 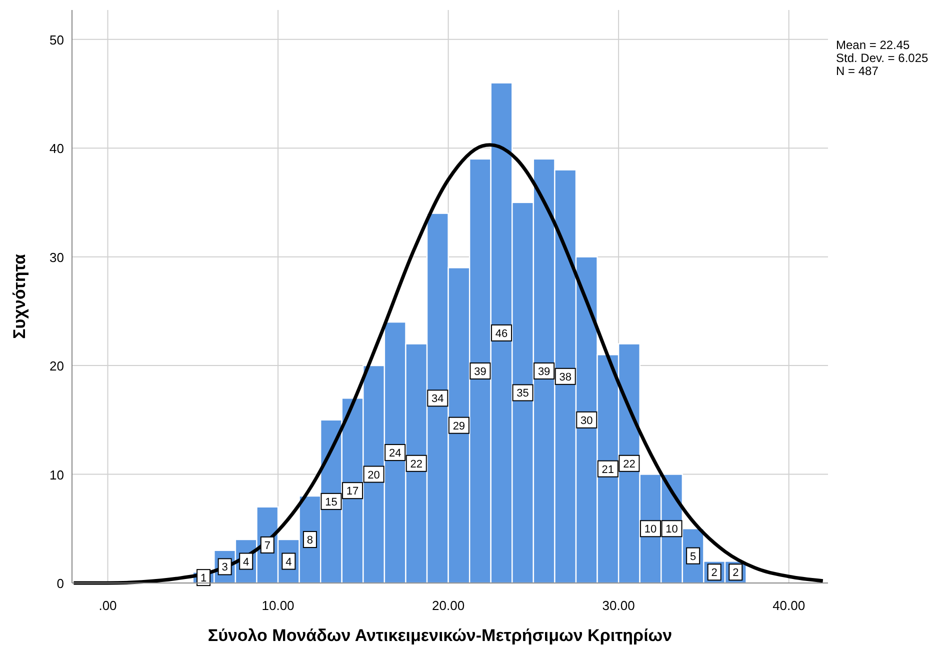 I want to click on text: Mean = 22.45, so click(x=873, y=45).